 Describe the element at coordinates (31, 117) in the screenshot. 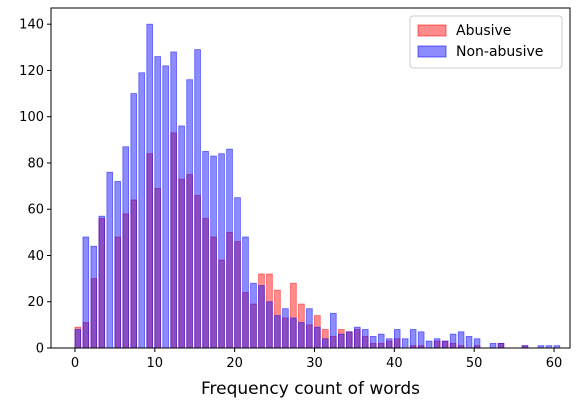

I see `y-tick-label-5: 100` at that location.